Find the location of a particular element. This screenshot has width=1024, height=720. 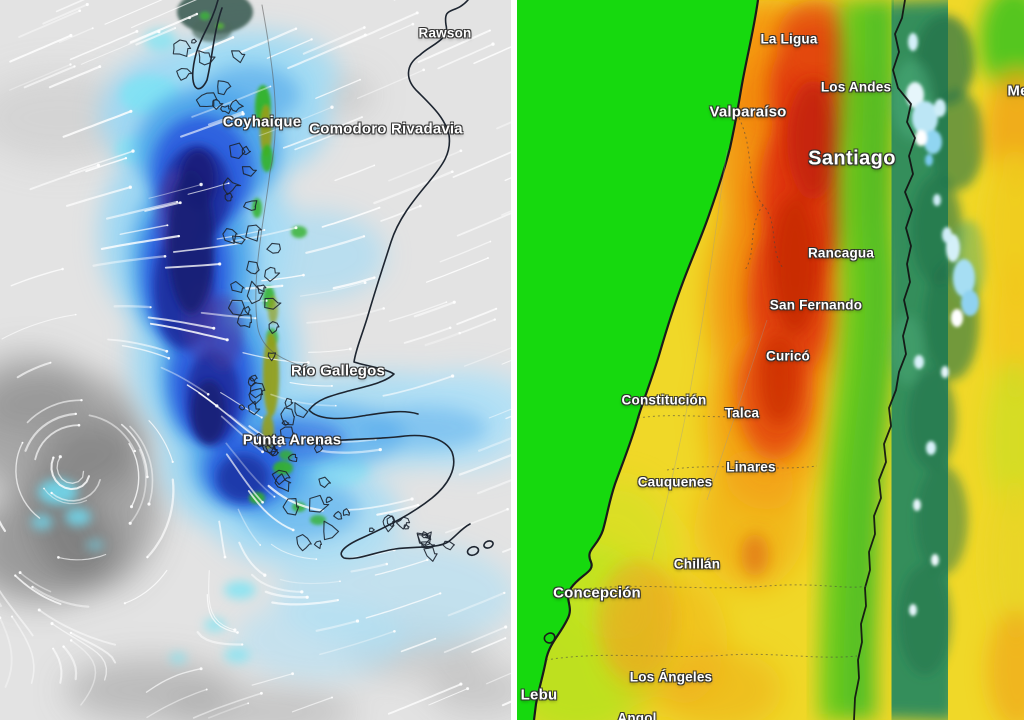

atlantic-coastline is located at coordinates (388, 210).